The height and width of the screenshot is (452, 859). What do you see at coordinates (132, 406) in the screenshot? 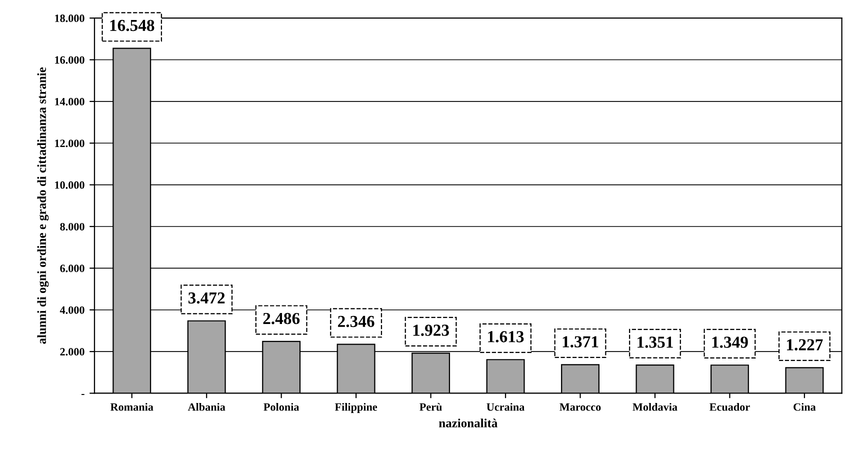
I see `x-tick-label: Romania` at bounding box center [132, 406].